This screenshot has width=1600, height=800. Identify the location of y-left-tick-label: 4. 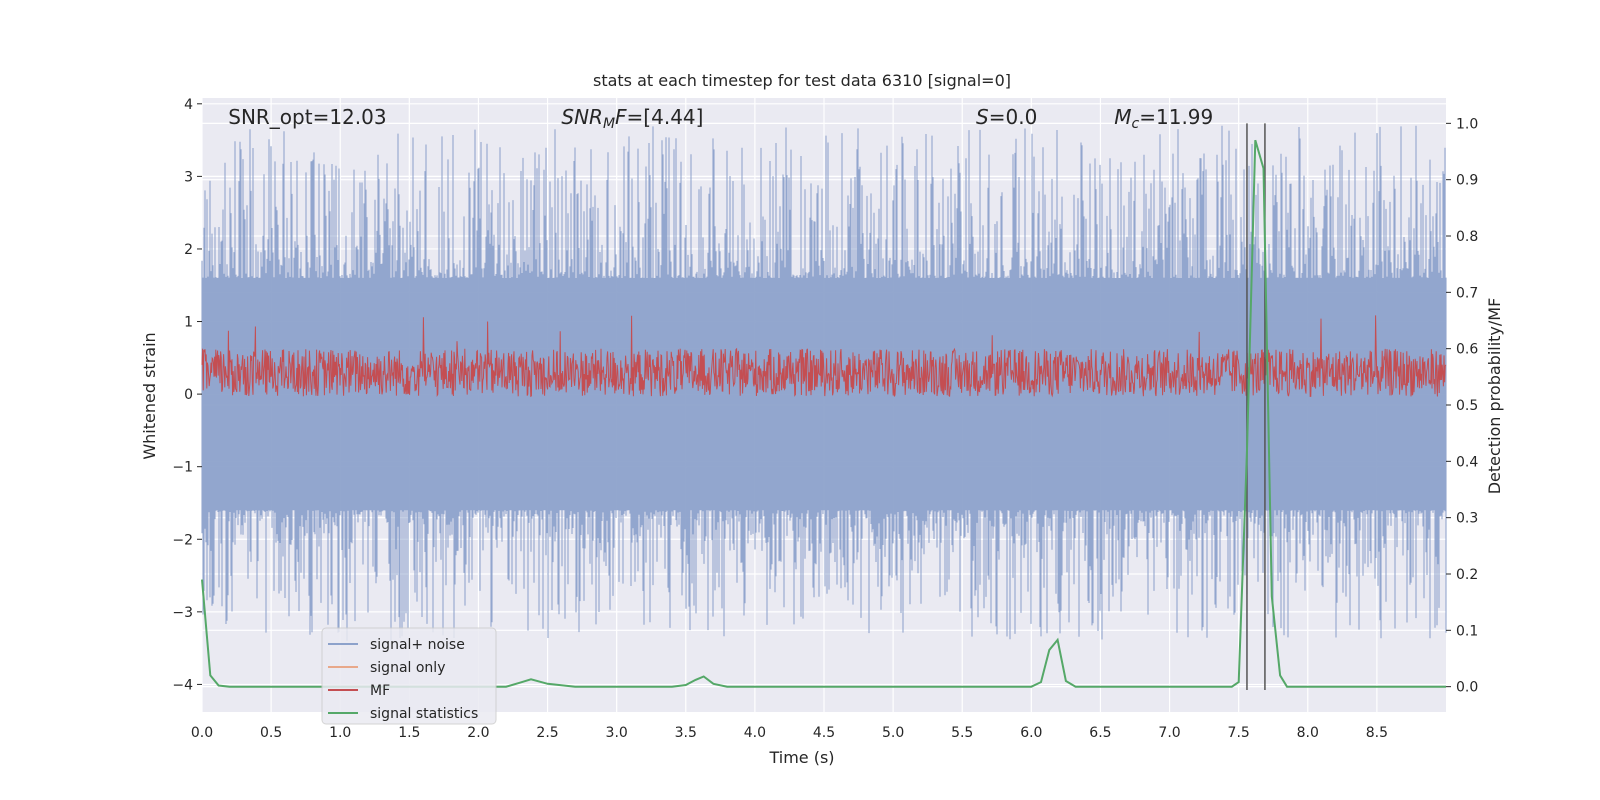
(188, 105).